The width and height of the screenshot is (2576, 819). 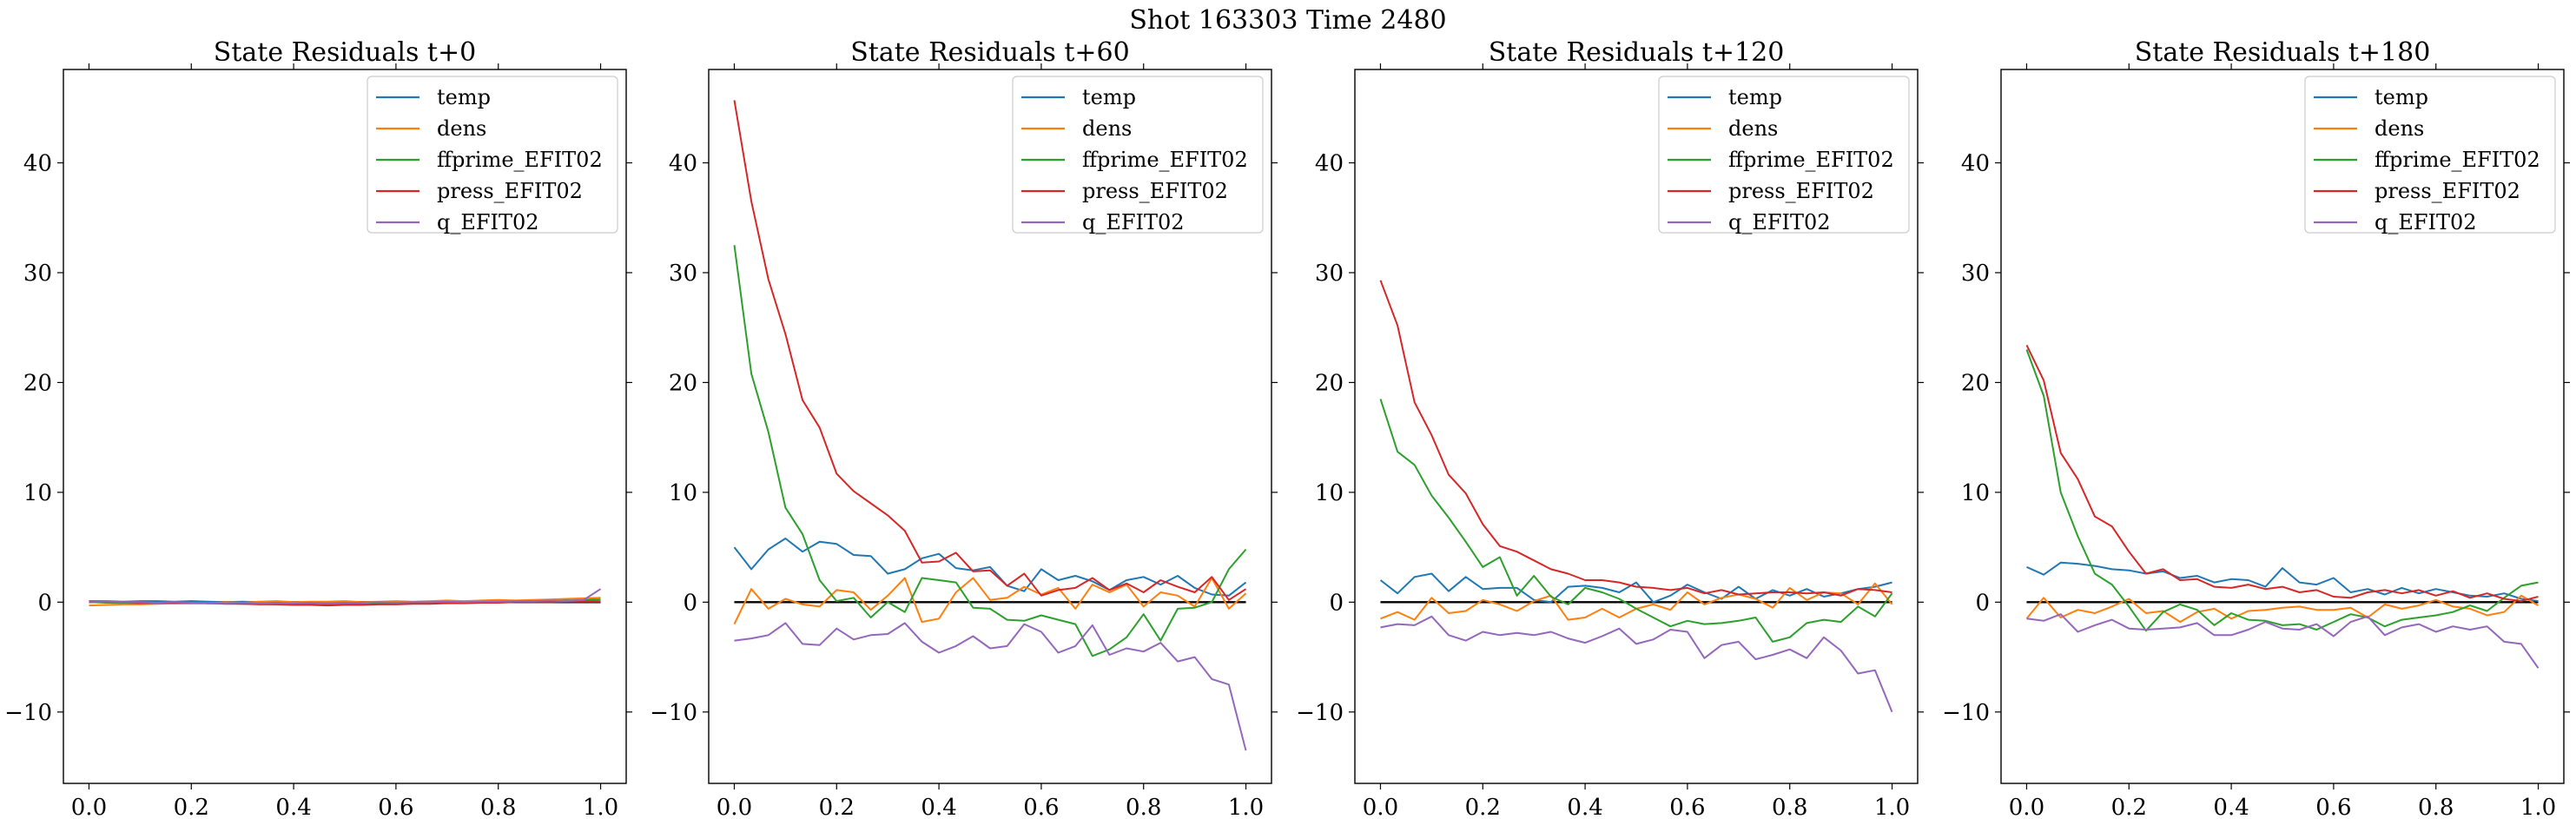 I want to click on panel-title: State Residuals t+180, so click(x=2283, y=52).